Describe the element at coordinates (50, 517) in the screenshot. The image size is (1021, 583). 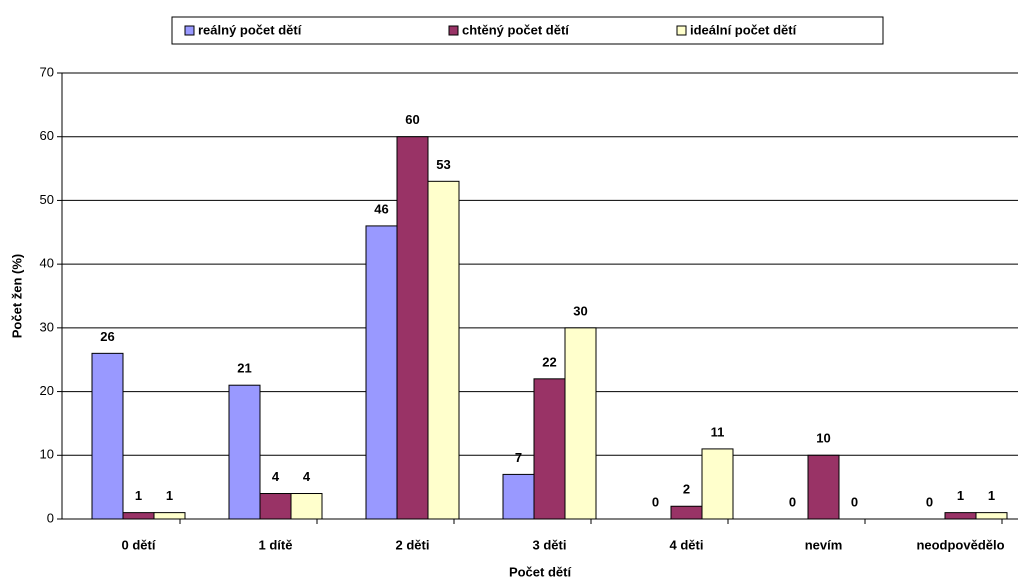
I see `y-tick-label: 0` at that location.